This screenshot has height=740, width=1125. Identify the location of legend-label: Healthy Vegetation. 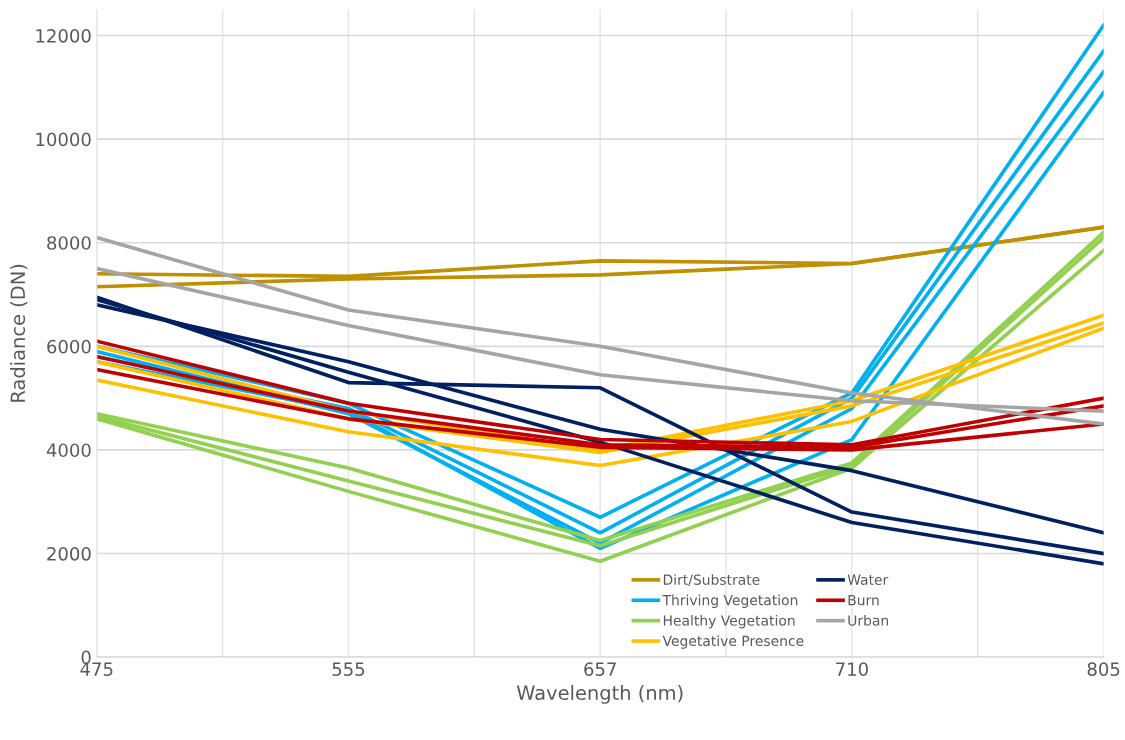
(729, 621).